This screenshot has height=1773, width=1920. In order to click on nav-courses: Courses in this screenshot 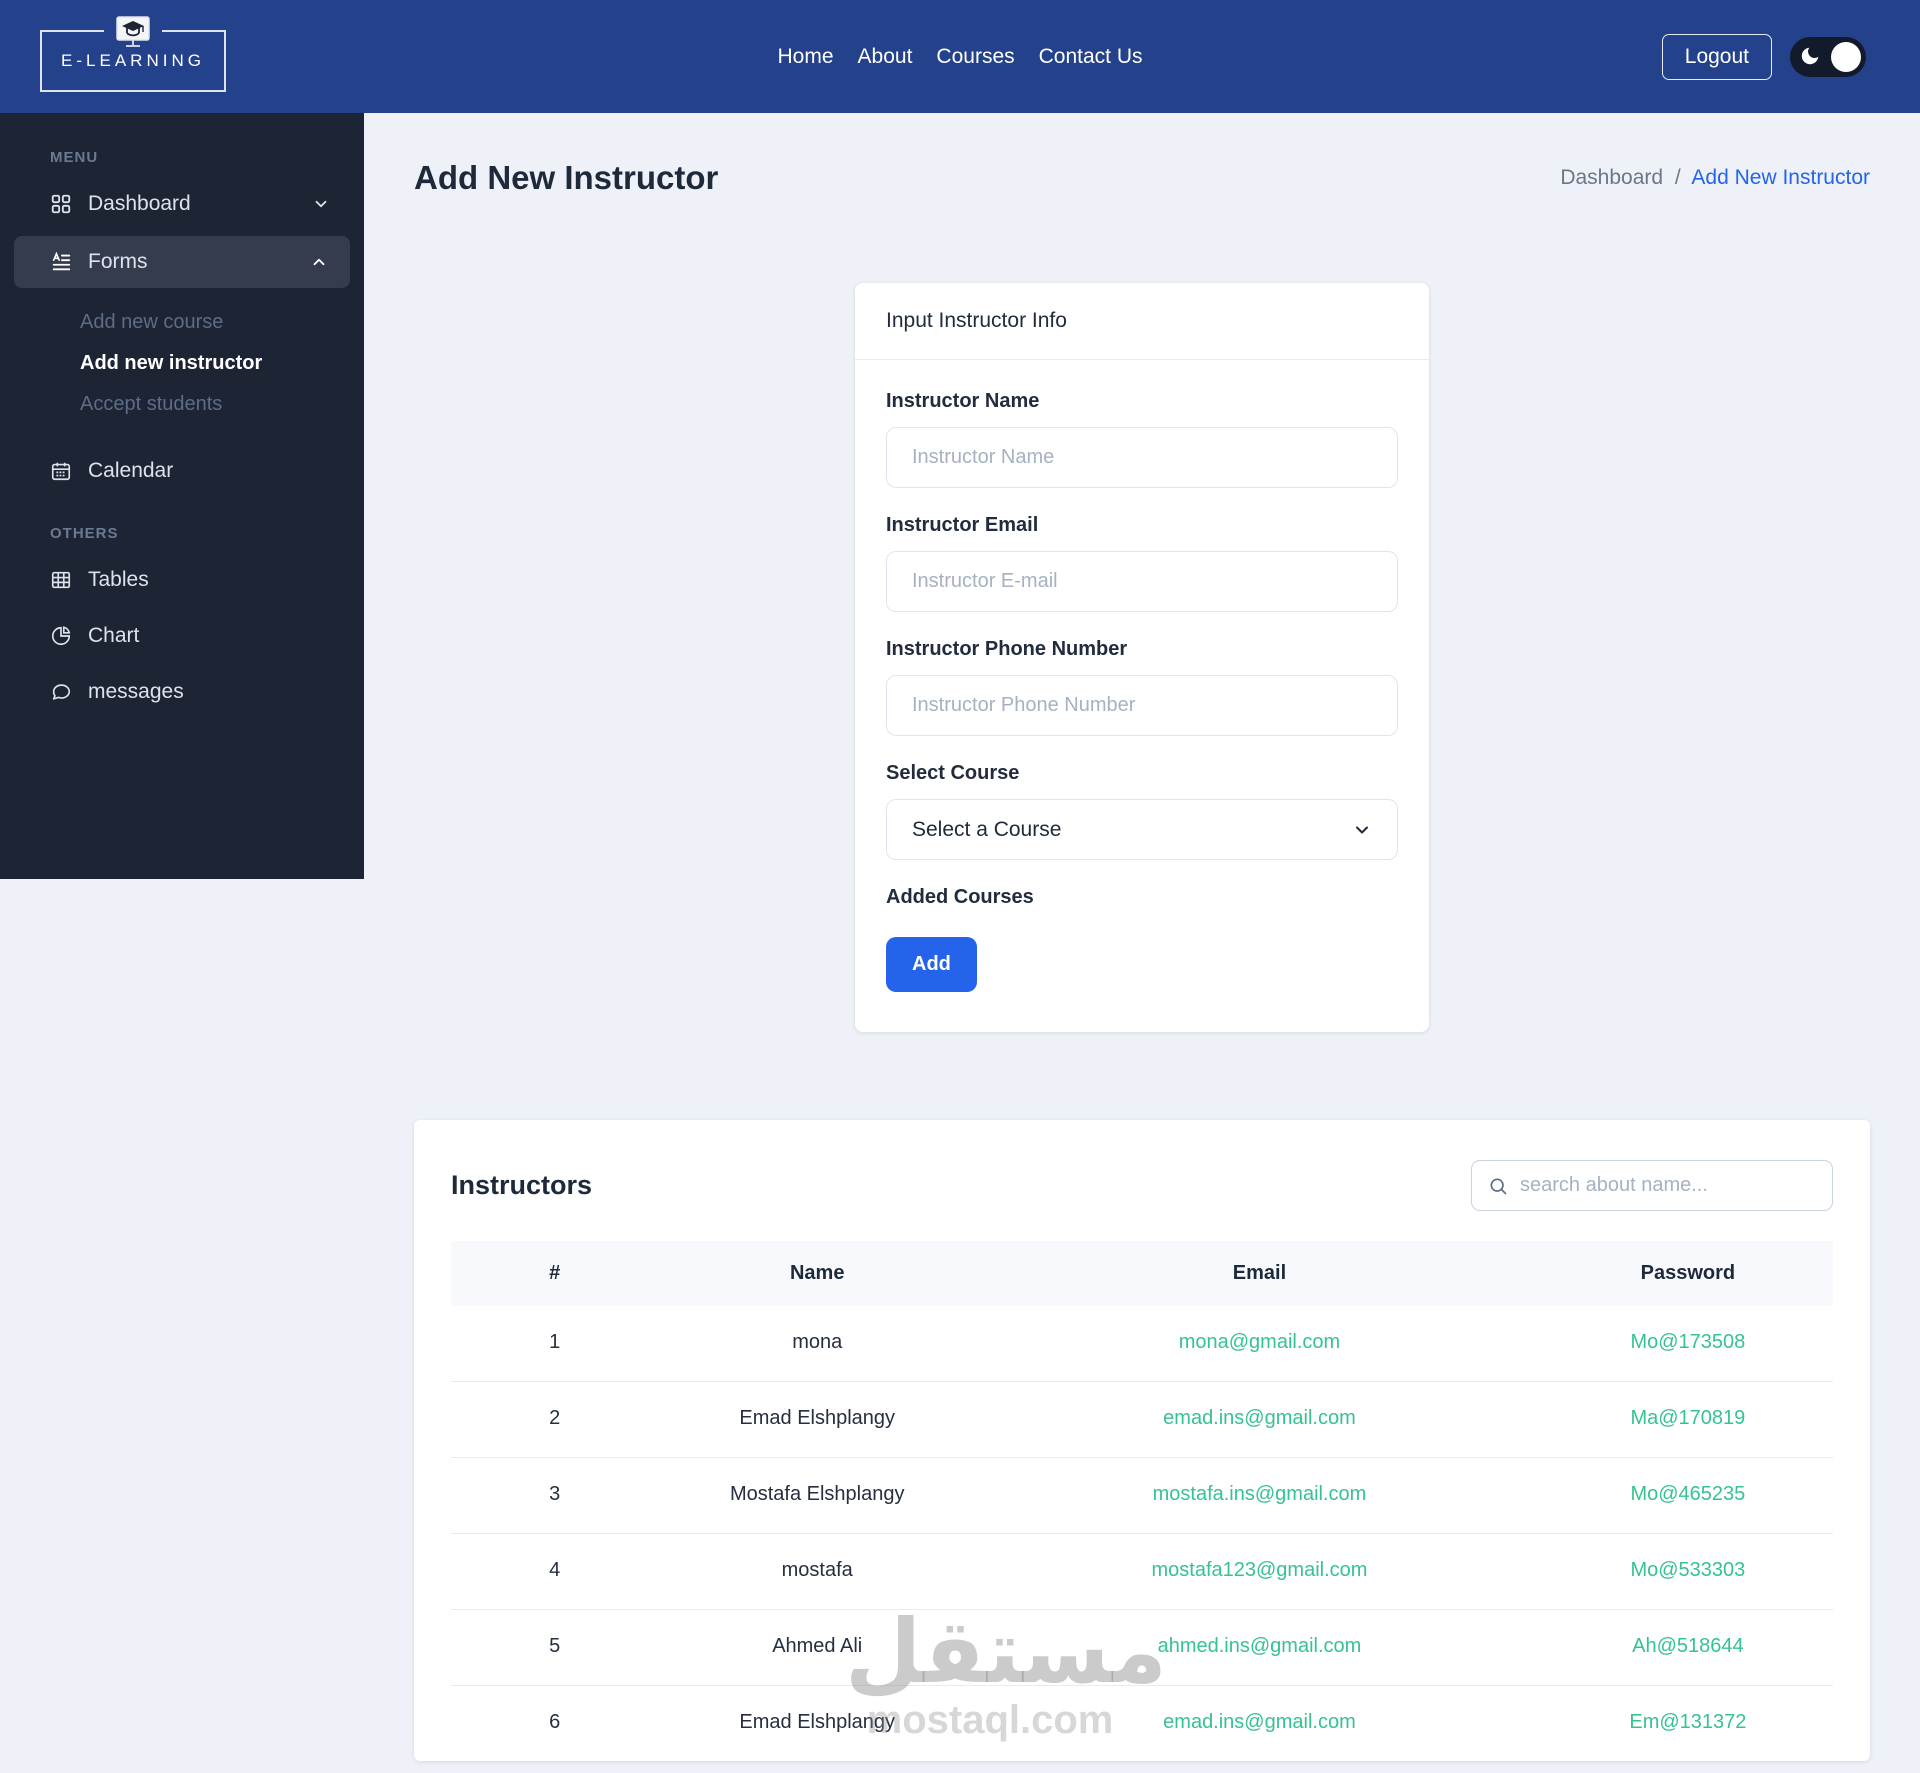, I will do `click(975, 56)`.